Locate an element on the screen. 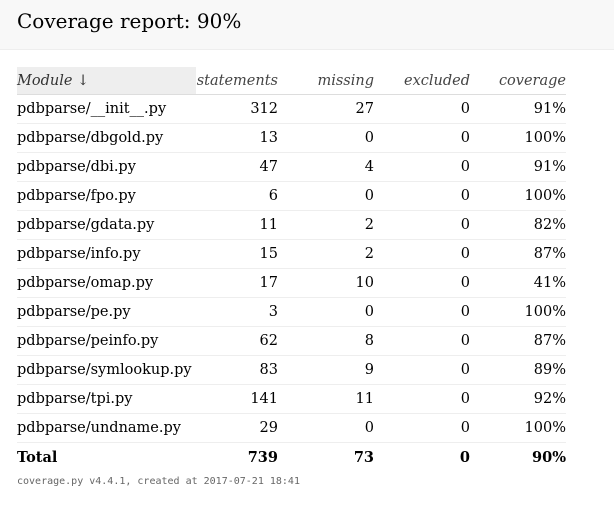 The image size is (614, 507). total-statements: 739 is located at coordinates (262, 457).